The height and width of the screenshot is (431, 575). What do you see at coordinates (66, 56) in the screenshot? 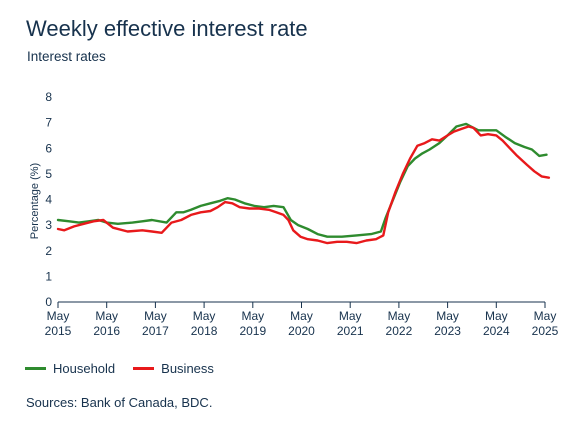
I see `chart-subtitle: Interest rates` at bounding box center [66, 56].